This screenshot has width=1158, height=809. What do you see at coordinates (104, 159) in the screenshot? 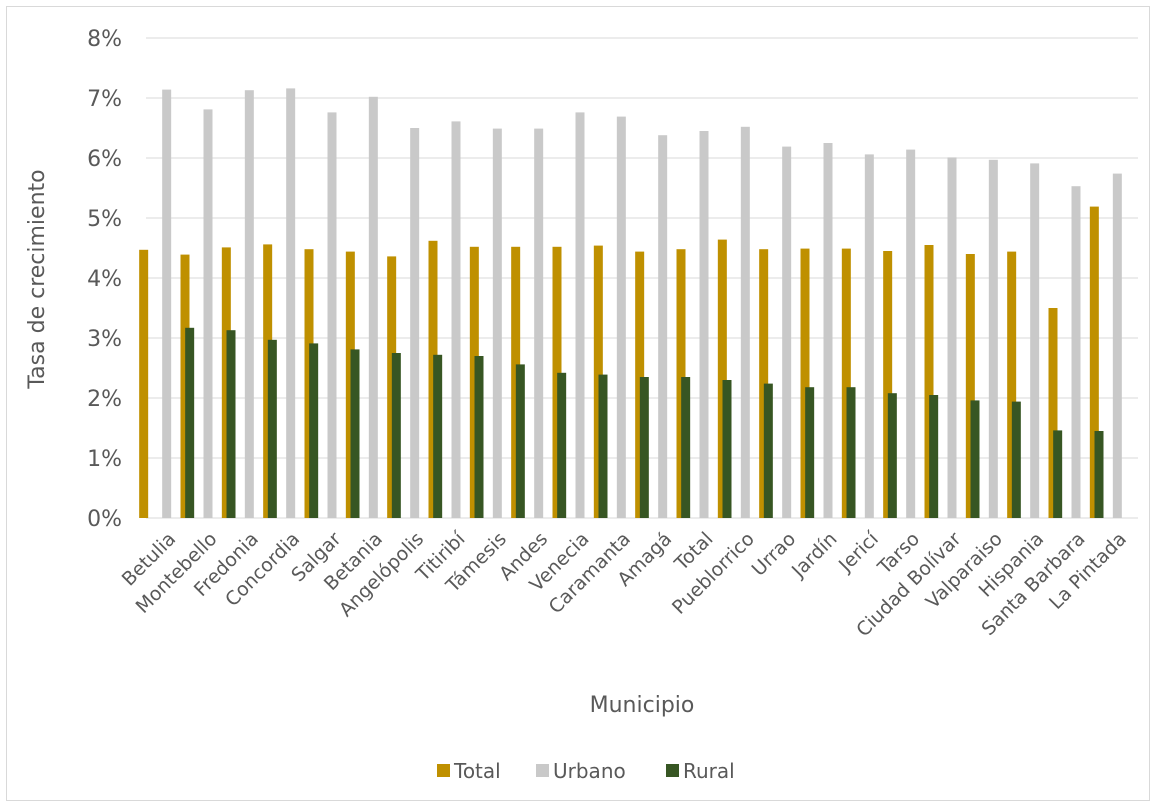
I see `y-tick-label: 6%` at bounding box center [104, 159].